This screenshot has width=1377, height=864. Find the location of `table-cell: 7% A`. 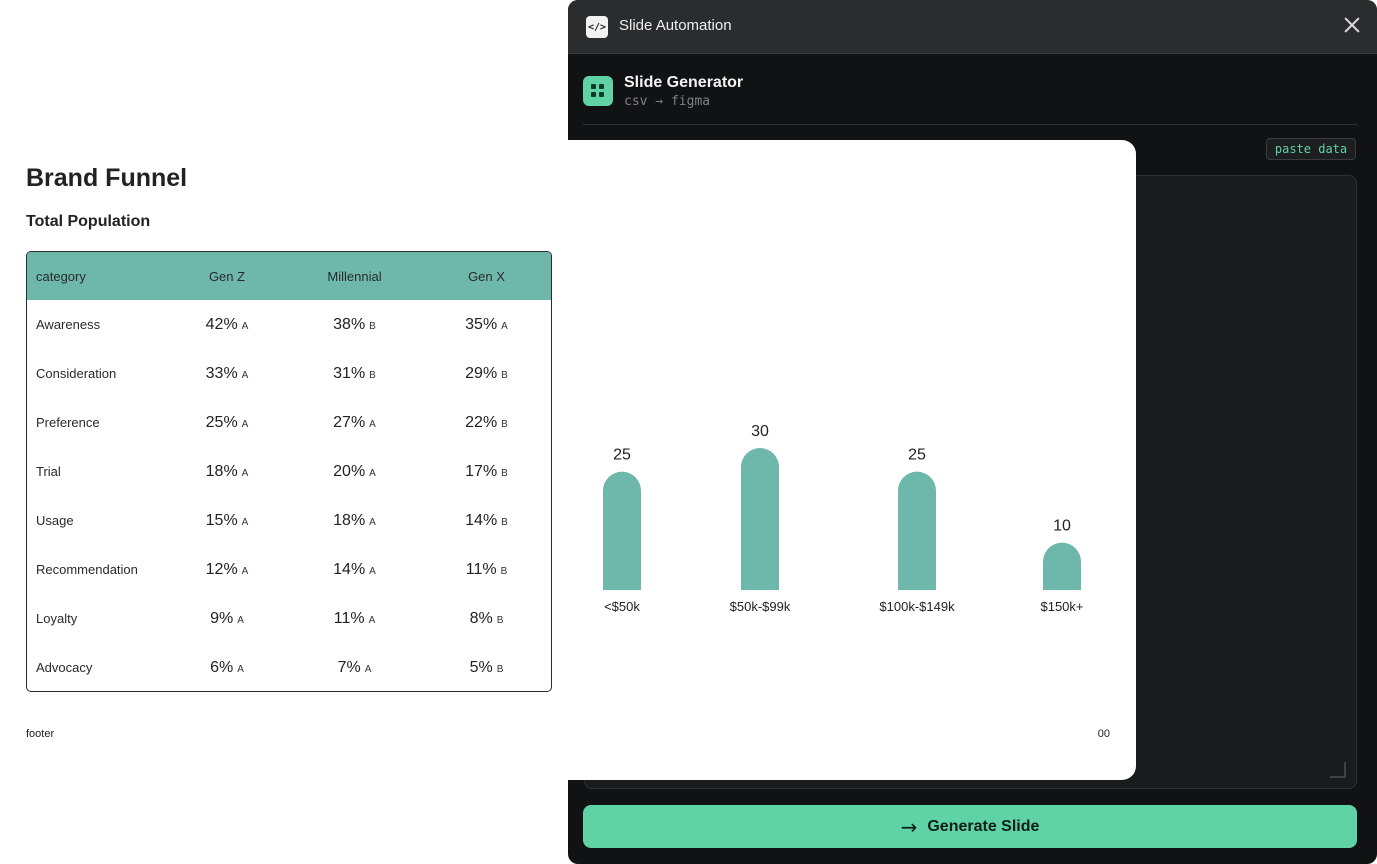

table-cell: 7% A is located at coordinates (354, 668).